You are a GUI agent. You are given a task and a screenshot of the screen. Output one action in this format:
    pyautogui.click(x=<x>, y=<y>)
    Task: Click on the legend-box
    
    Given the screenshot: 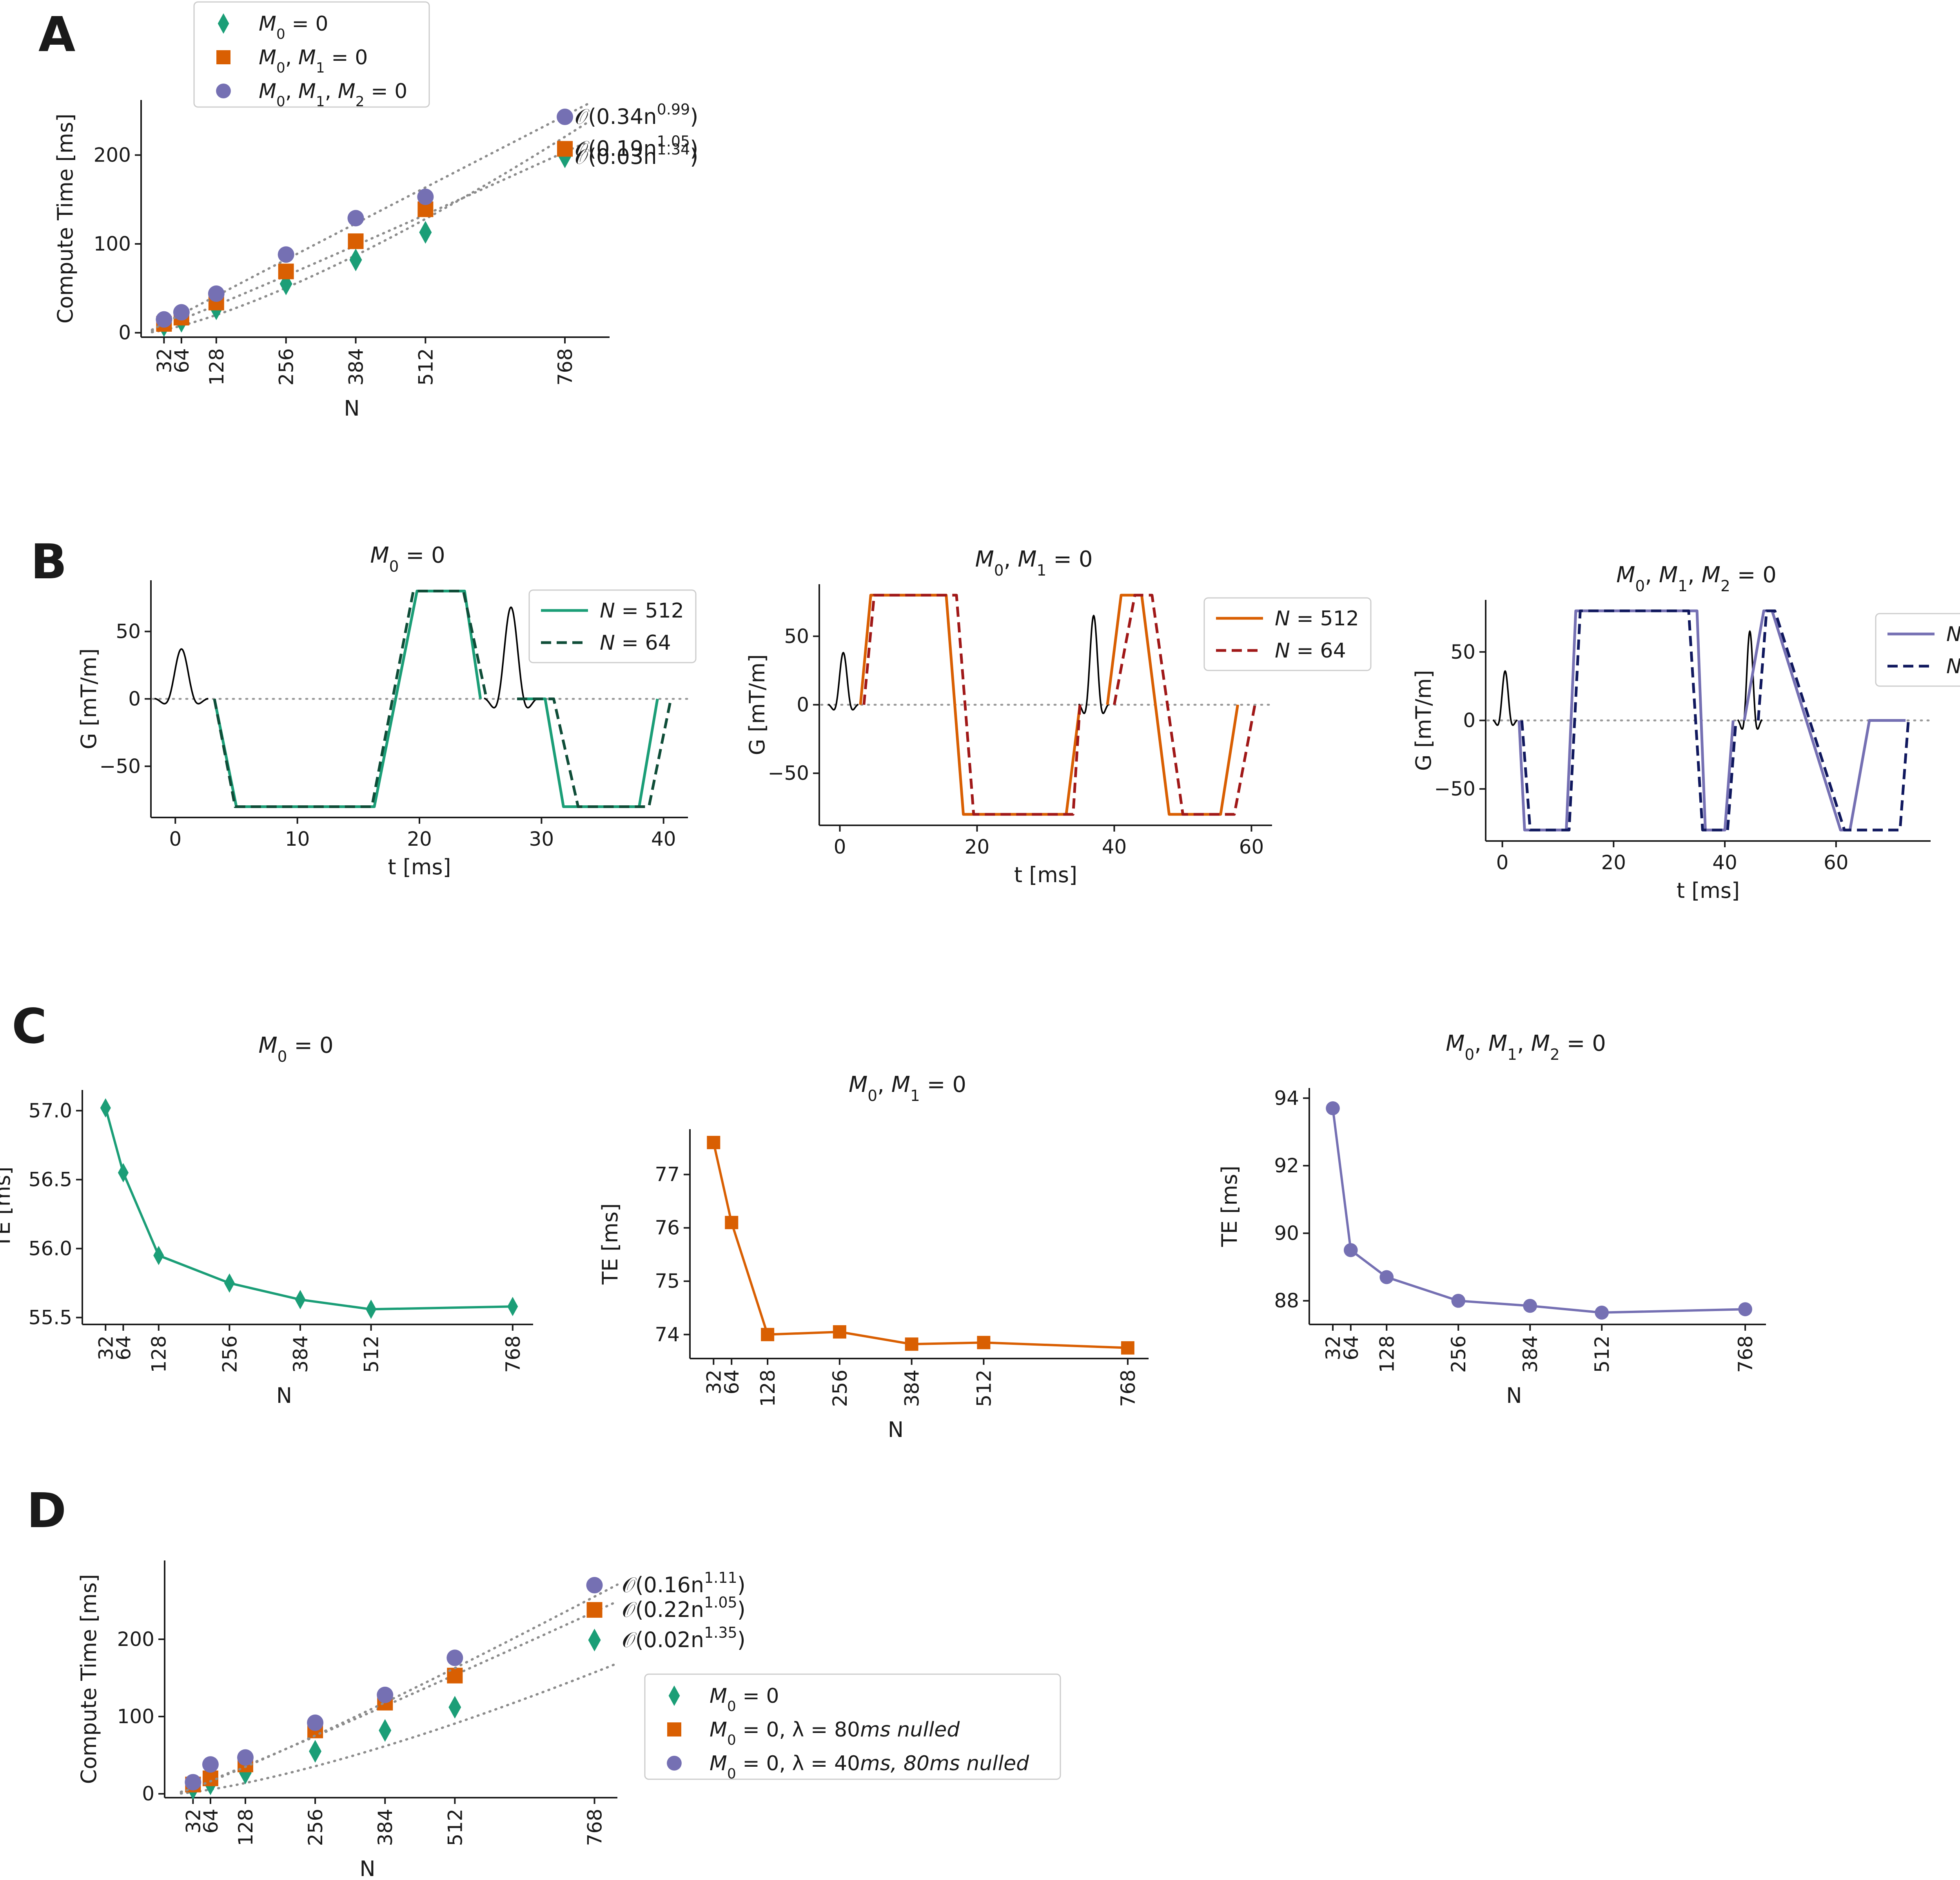 What is the action you would take?
    pyautogui.click(x=1917, y=650)
    